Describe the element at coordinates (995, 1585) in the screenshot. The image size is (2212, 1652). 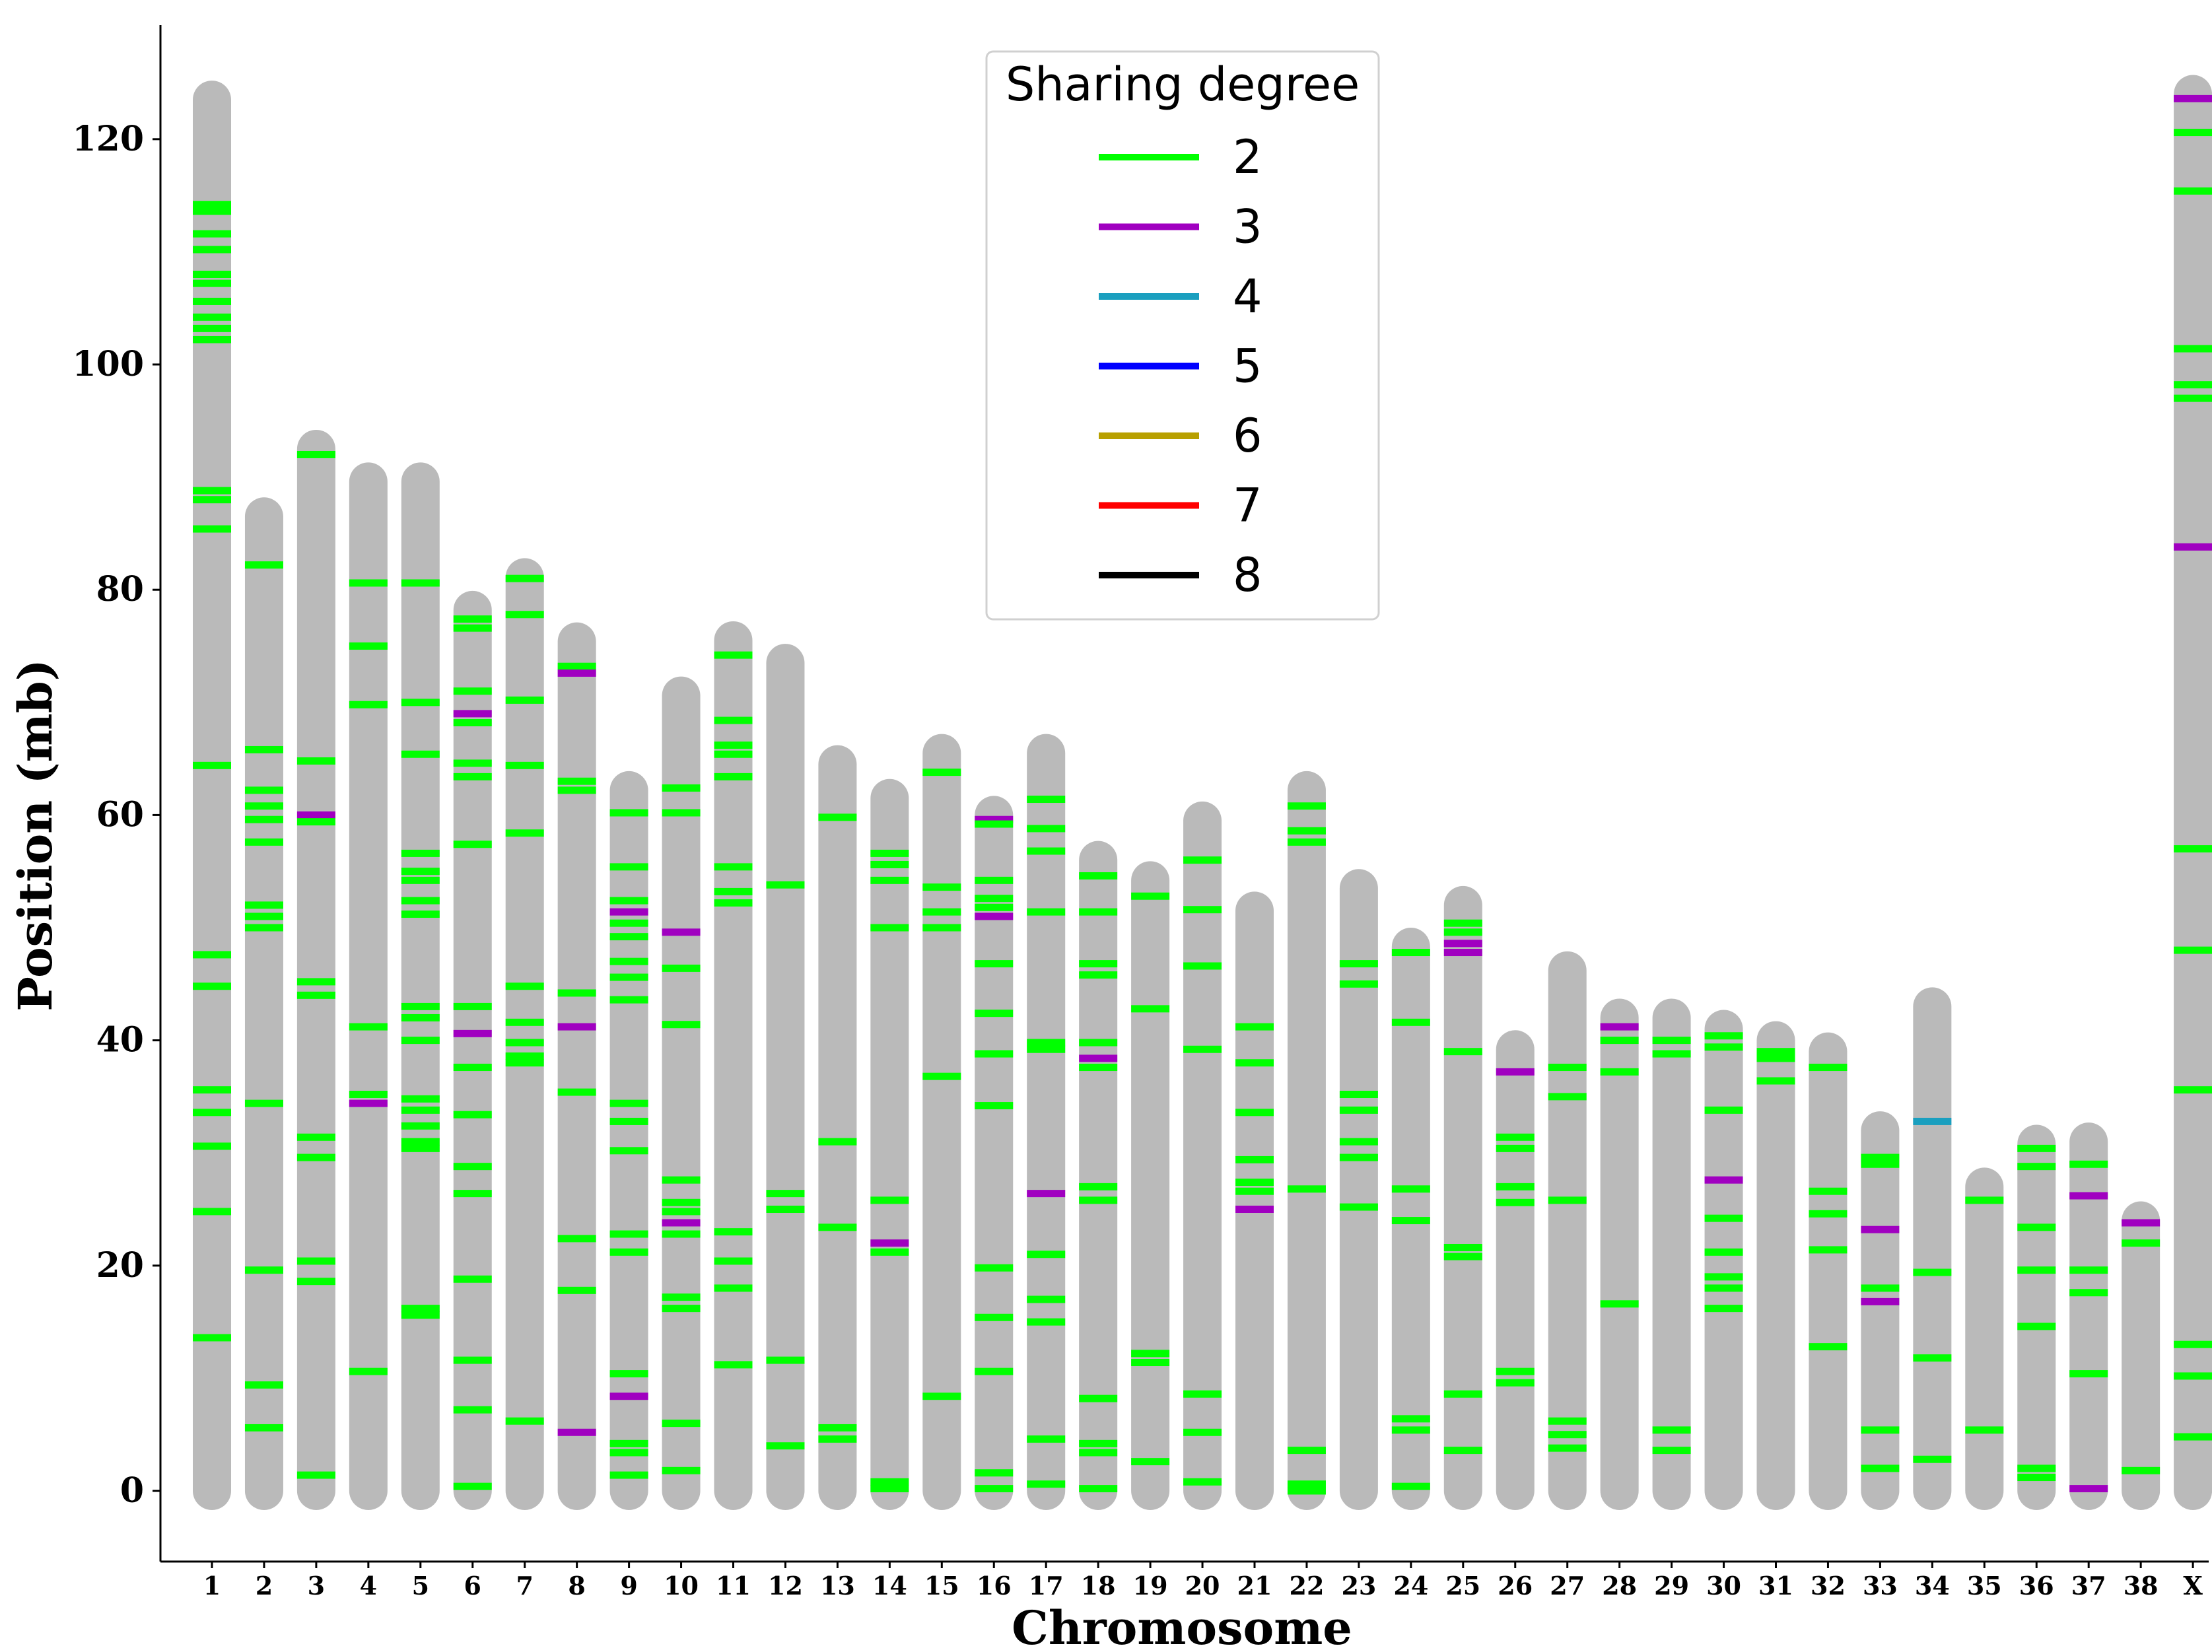
I see `x-tick-label: 16` at that location.